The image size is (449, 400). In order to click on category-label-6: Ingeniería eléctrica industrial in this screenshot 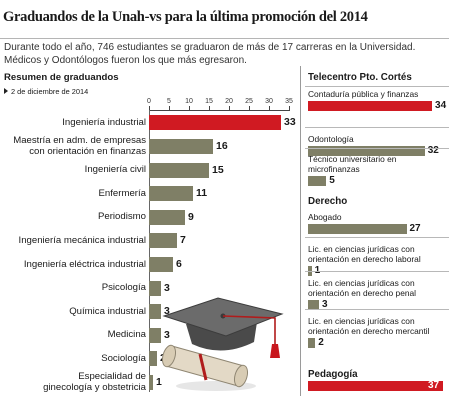, I will do `click(85, 265)`.